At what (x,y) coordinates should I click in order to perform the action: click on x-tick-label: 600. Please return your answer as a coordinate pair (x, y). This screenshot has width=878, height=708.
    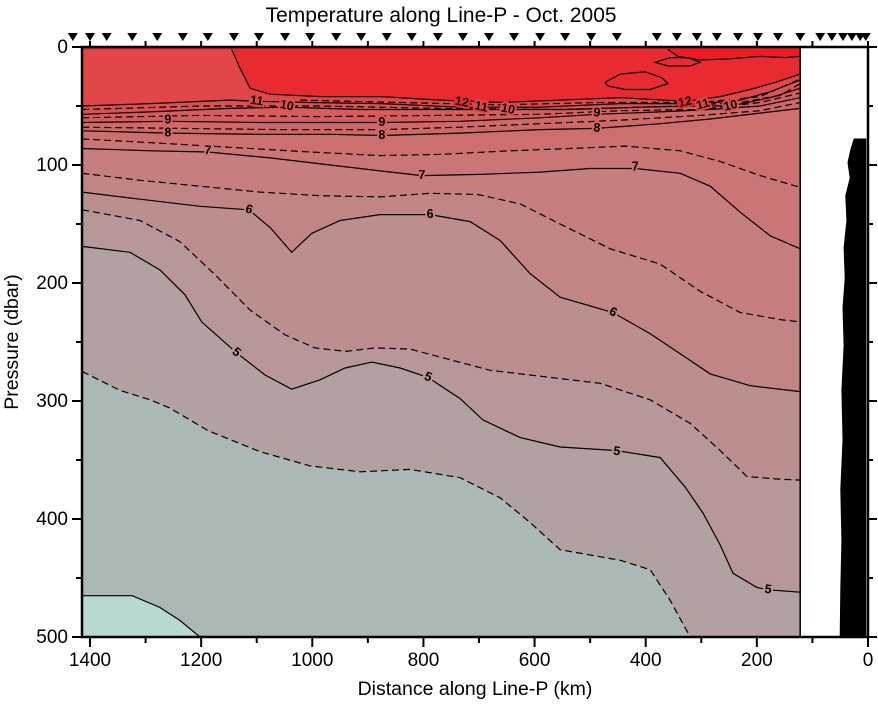
    Looking at the image, I should click on (535, 660).